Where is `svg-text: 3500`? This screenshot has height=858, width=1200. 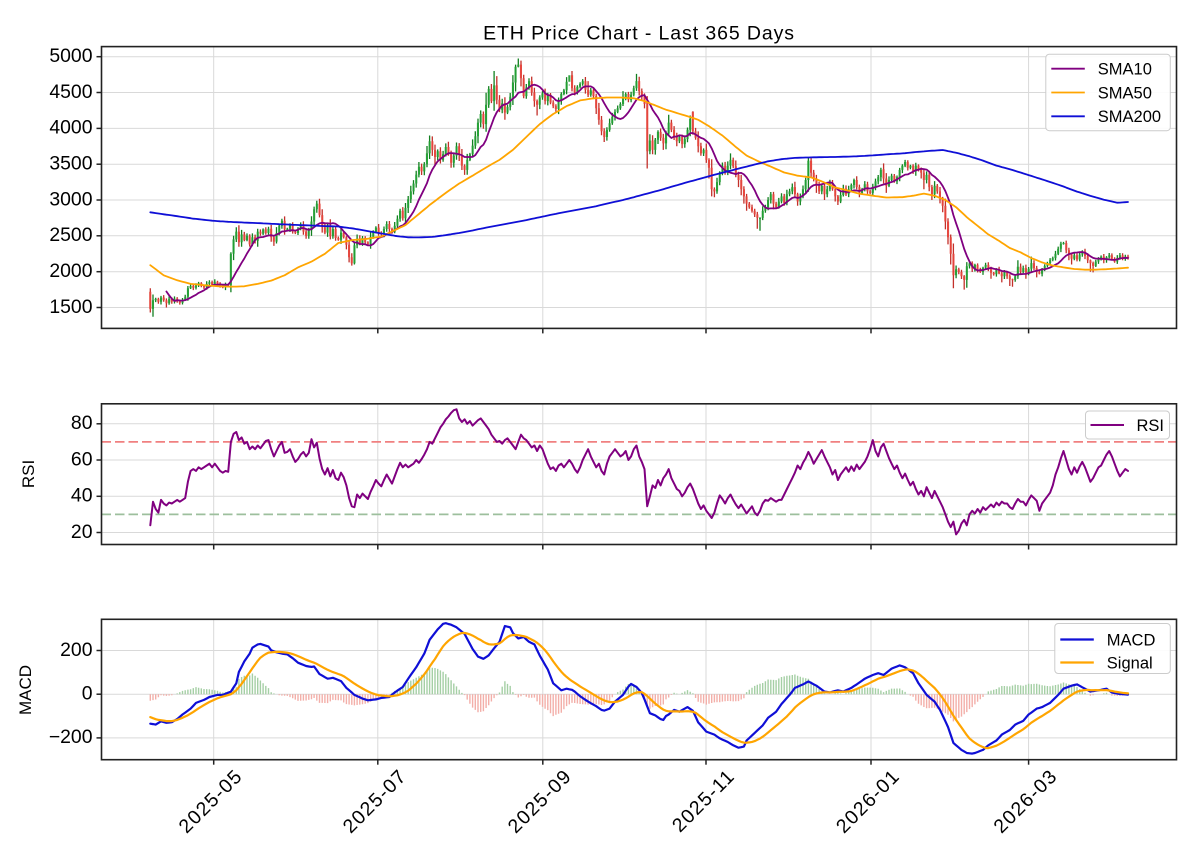
svg-text: 3500 is located at coordinates (70, 164).